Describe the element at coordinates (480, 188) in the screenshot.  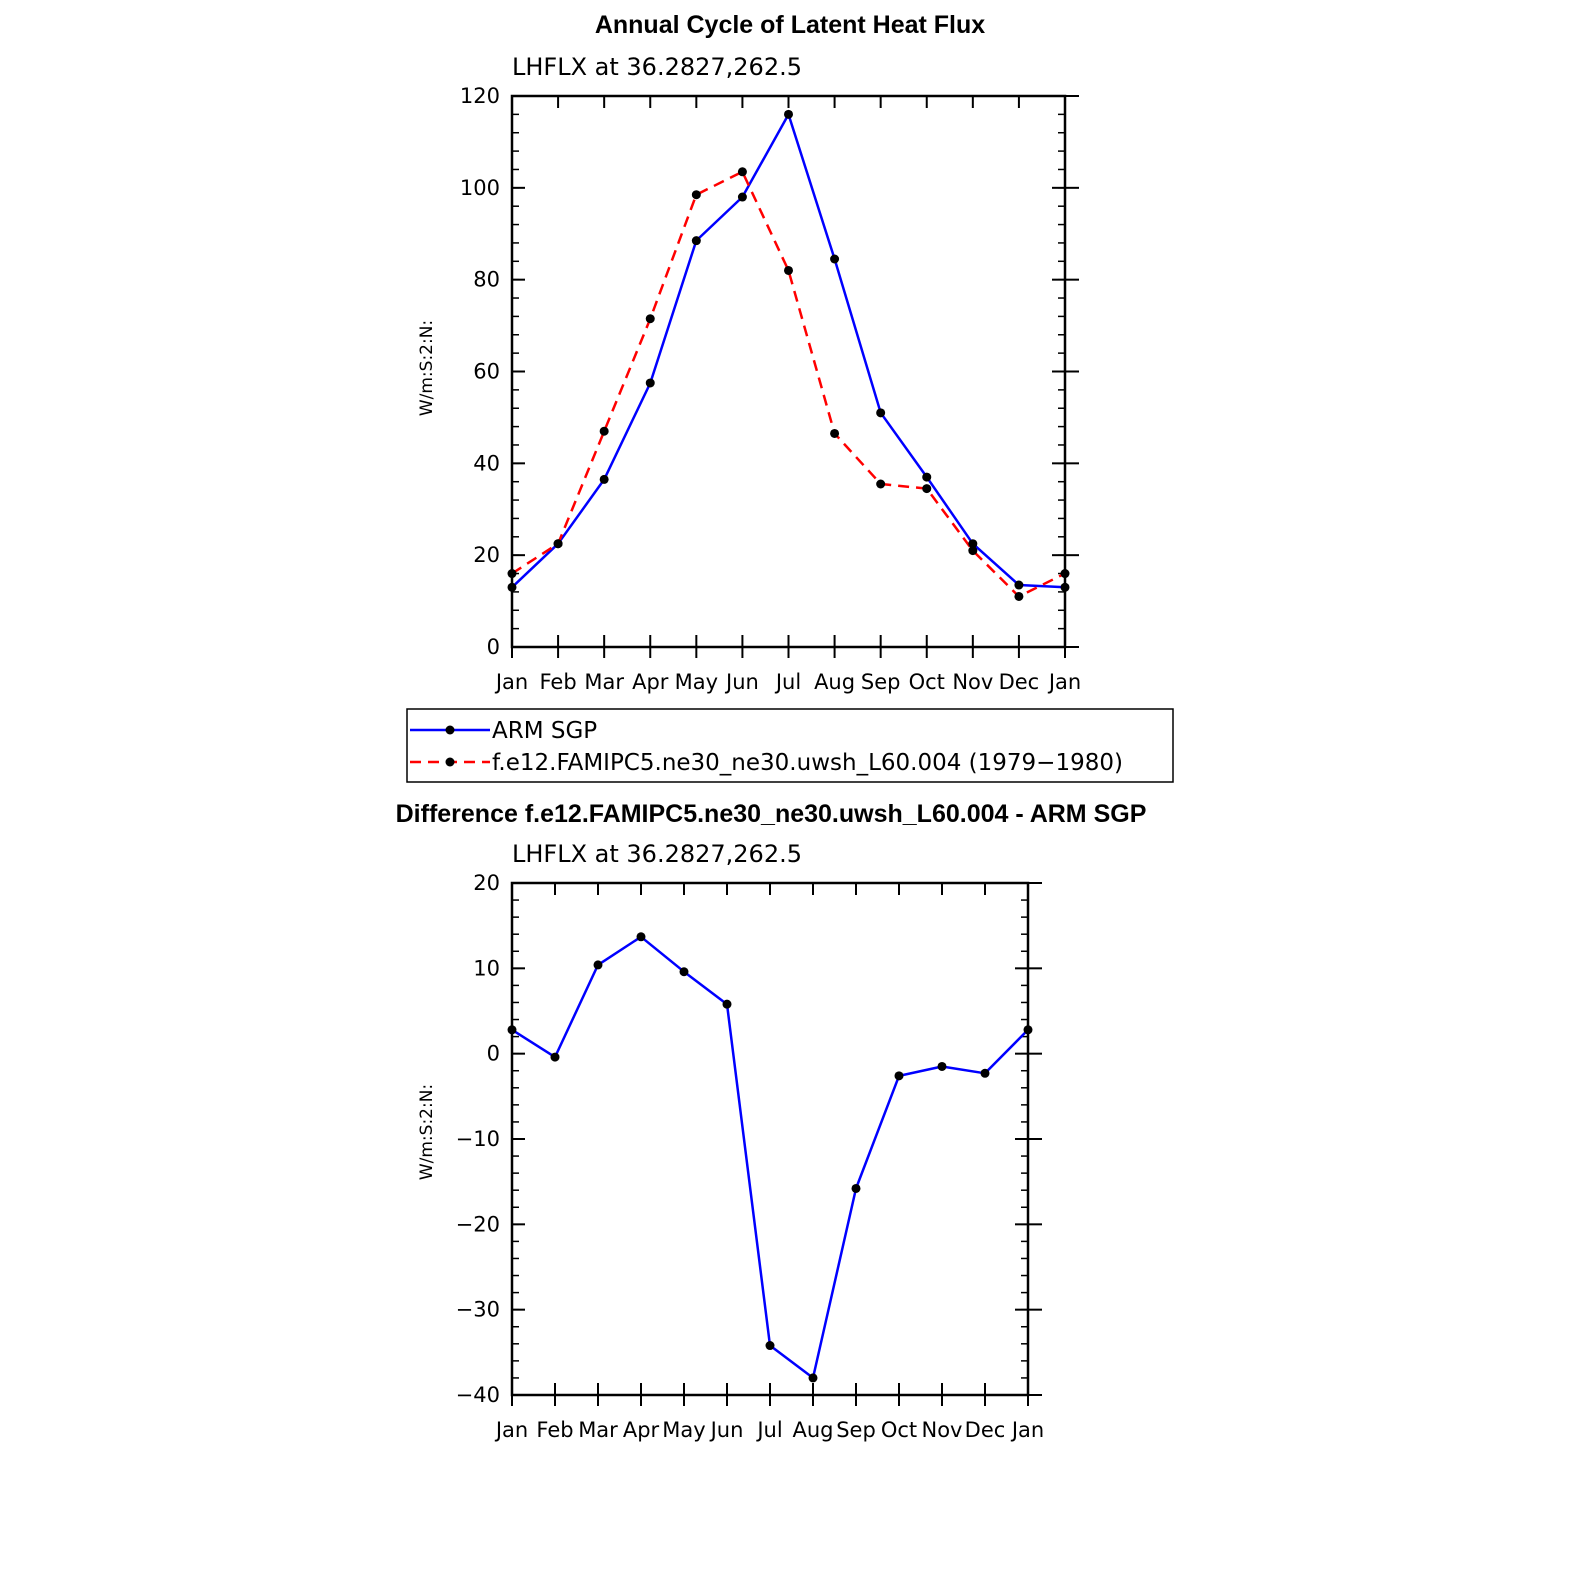
I see `y-tick-label: 100` at that location.